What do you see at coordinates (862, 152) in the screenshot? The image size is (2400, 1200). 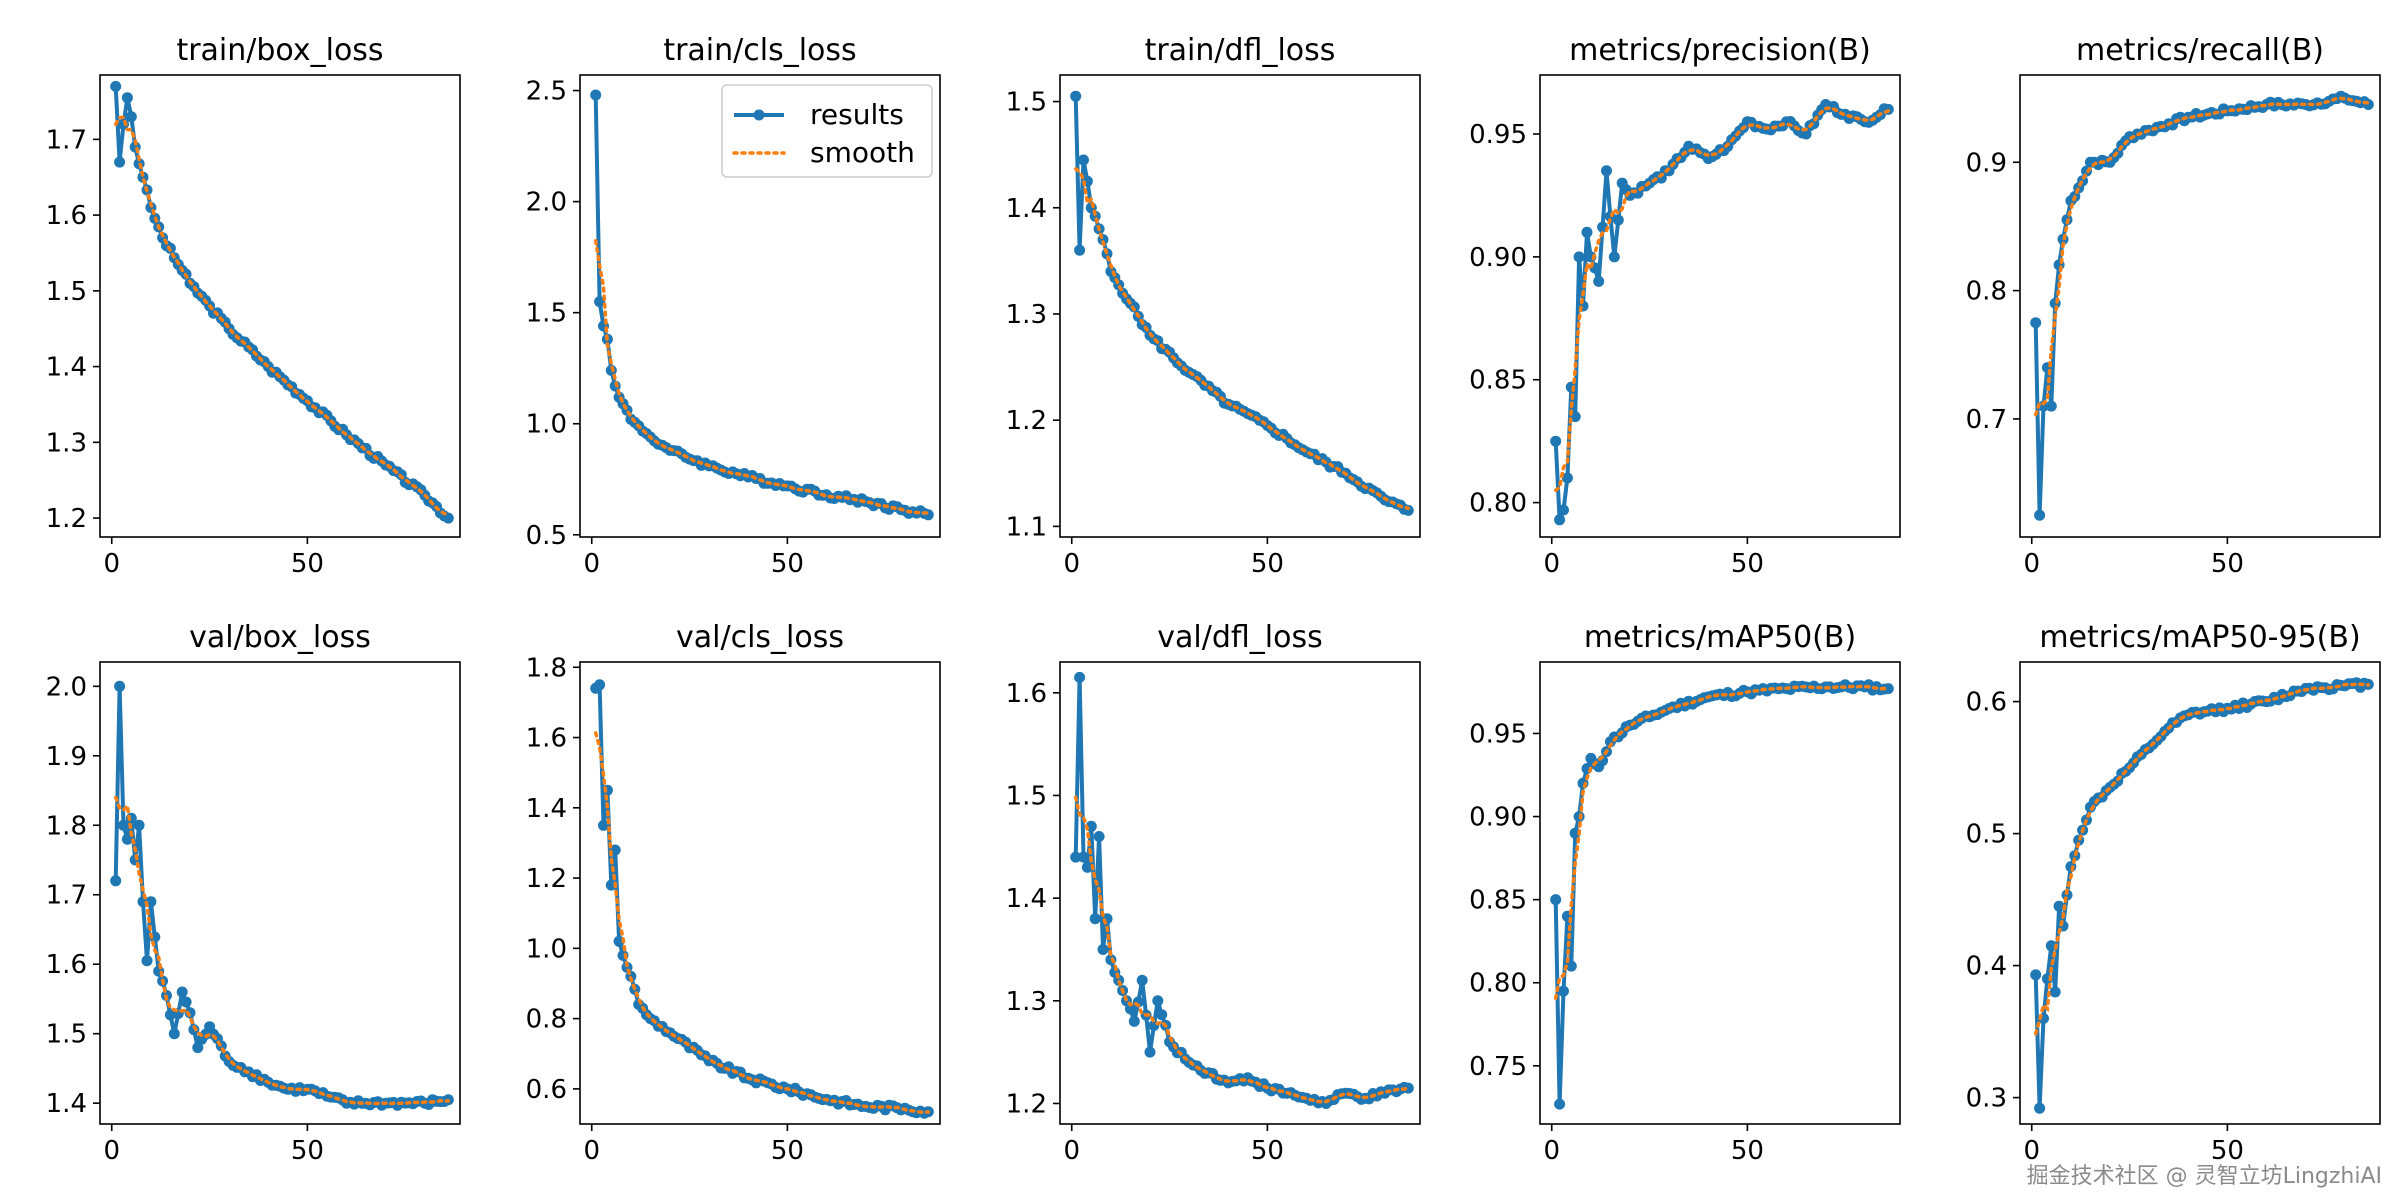 I see `legend-smooth-label: smooth` at bounding box center [862, 152].